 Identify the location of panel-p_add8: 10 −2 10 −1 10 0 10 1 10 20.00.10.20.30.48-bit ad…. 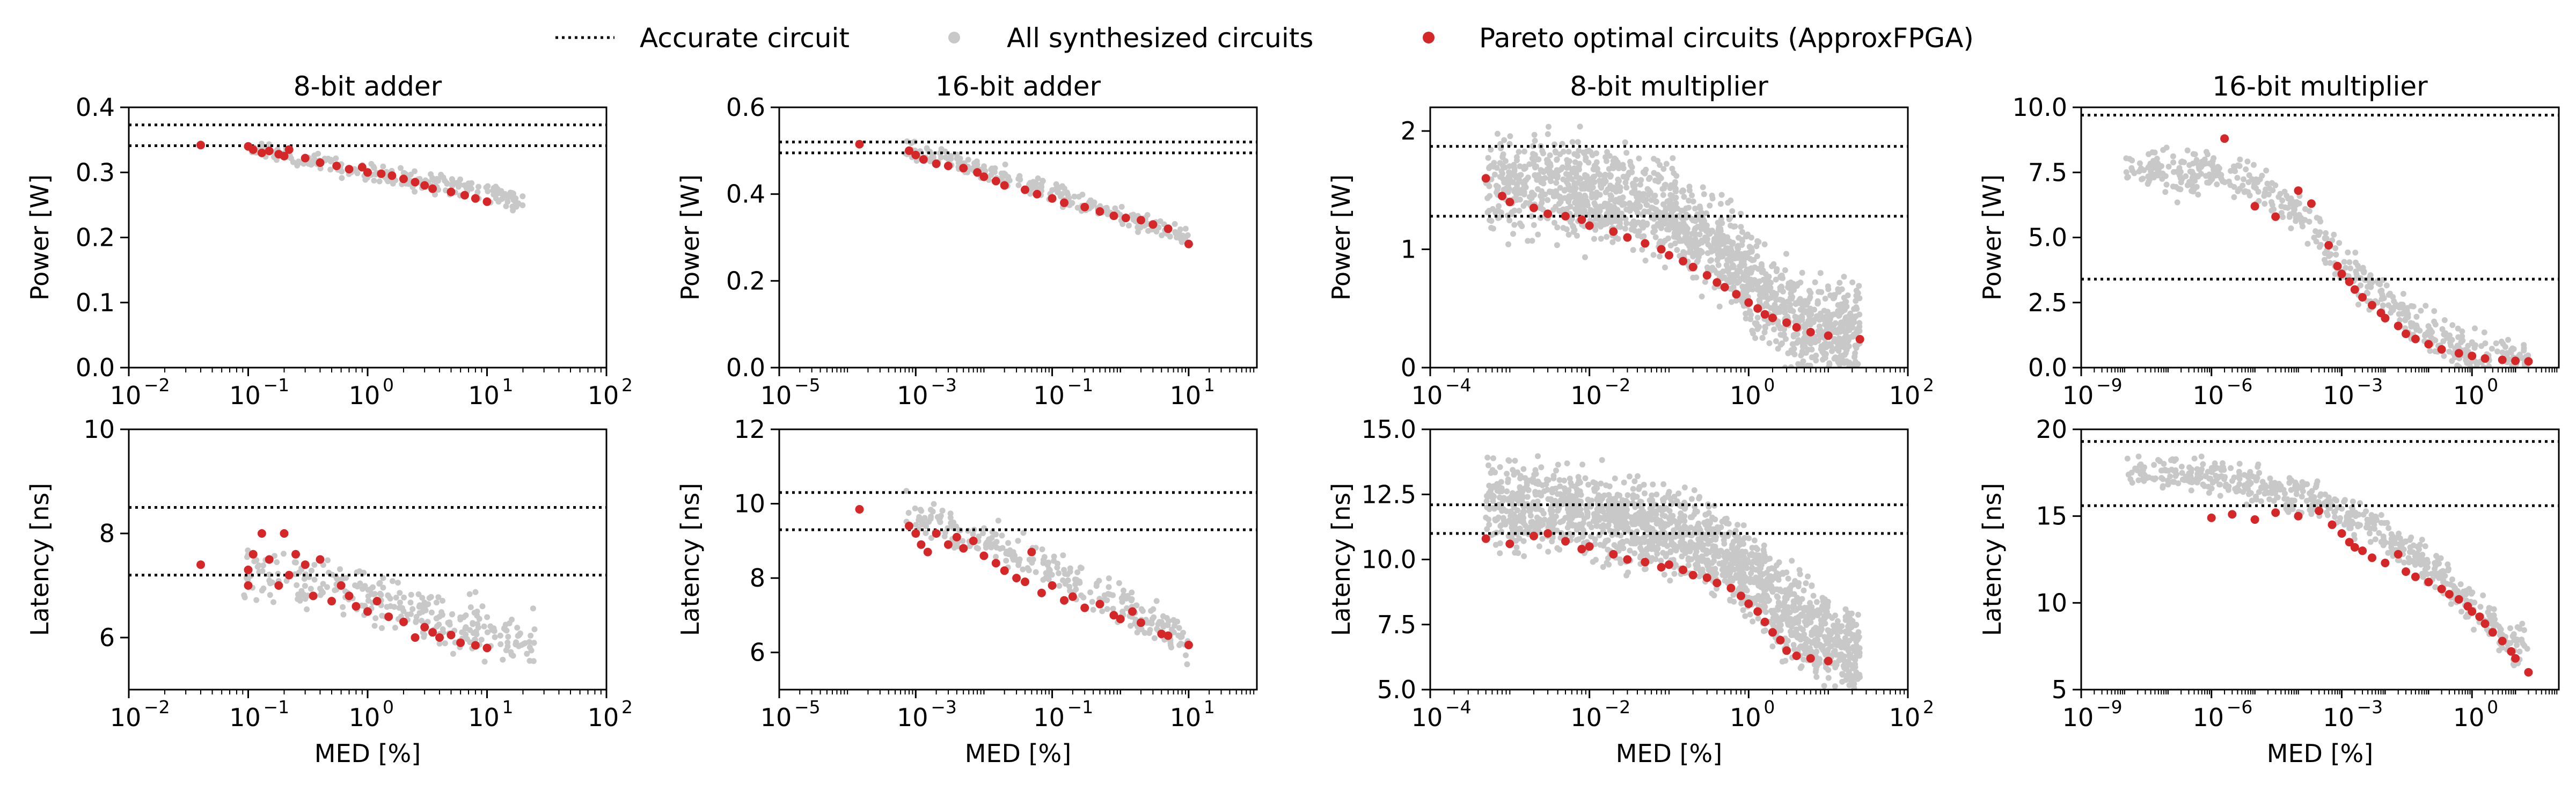
(329, 240).